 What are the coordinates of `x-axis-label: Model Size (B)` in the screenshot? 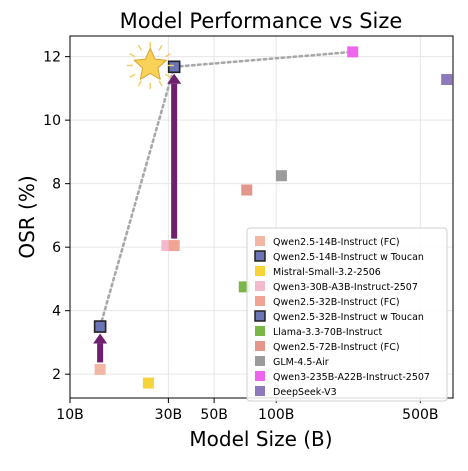 It's located at (260, 439).